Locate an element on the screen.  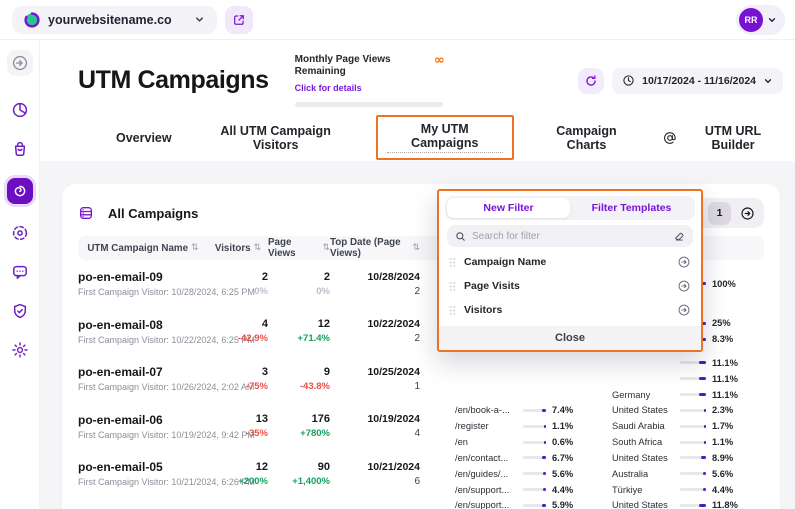
country-stat: Türkiye 4.4% is located at coordinates (673, 489).